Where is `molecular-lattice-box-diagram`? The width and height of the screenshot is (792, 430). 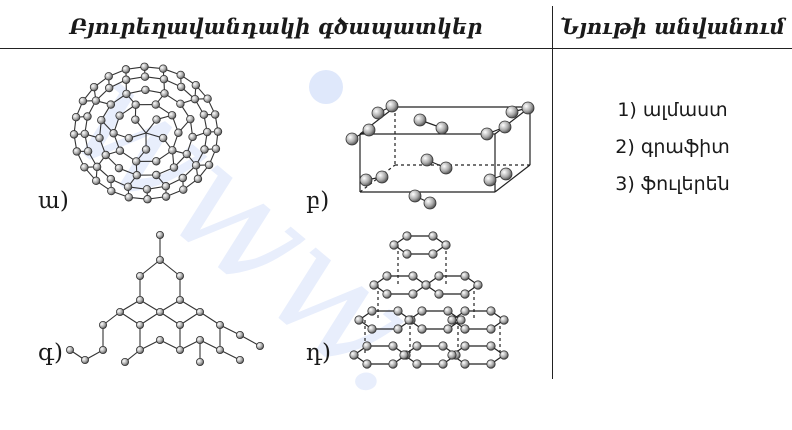 molecular-lattice-box-diagram is located at coordinates (429, 300).